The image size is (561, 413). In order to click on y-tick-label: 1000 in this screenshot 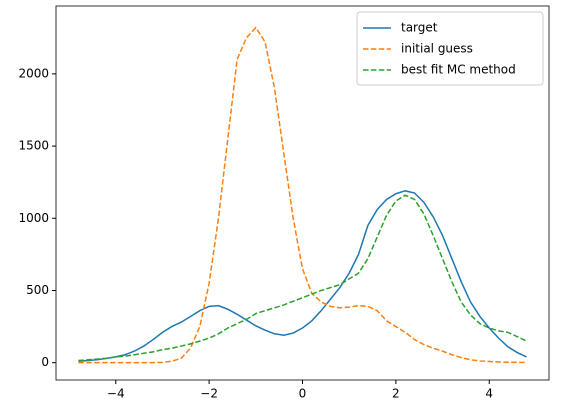, I will do `click(33, 218)`.